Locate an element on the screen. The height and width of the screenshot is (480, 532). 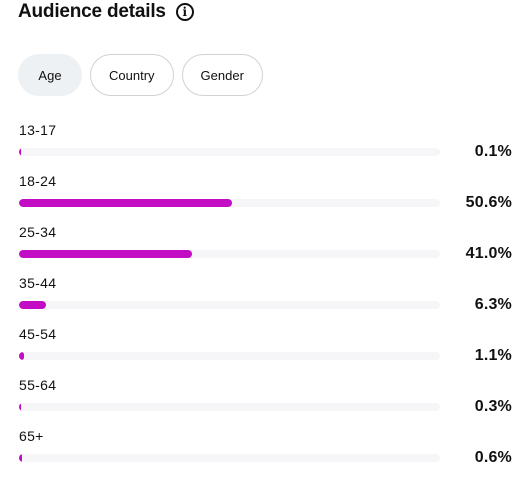
age-percentage: 0.1% is located at coordinates (493, 151).